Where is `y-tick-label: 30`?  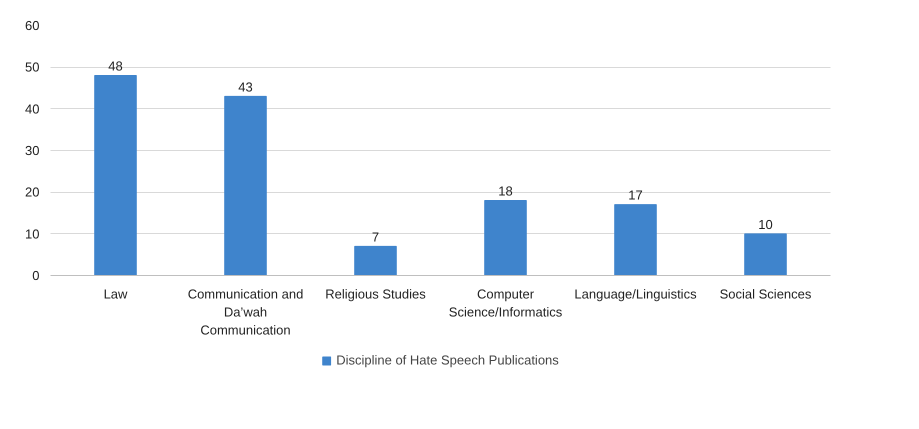
y-tick-label: 30 is located at coordinates (32, 150).